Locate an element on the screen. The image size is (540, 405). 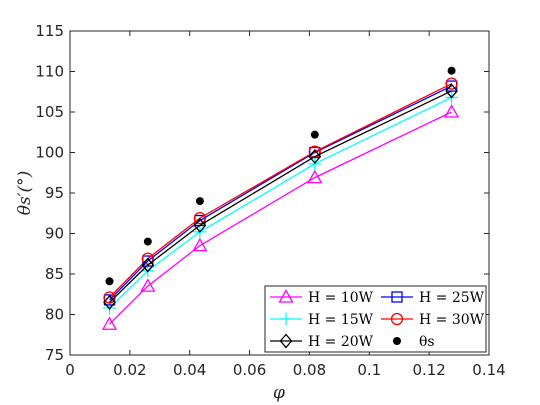
x-tick-label: 0.08 is located at coordinates (309, 370).